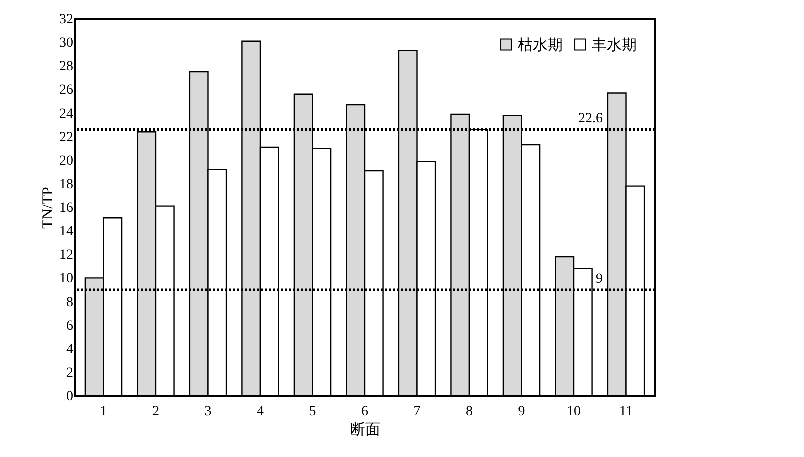 This screenshot has height=457, width=804. Describe the element at coordinates (67, 90) in the screenshot. I see `y-tick-label: 26` at that location.